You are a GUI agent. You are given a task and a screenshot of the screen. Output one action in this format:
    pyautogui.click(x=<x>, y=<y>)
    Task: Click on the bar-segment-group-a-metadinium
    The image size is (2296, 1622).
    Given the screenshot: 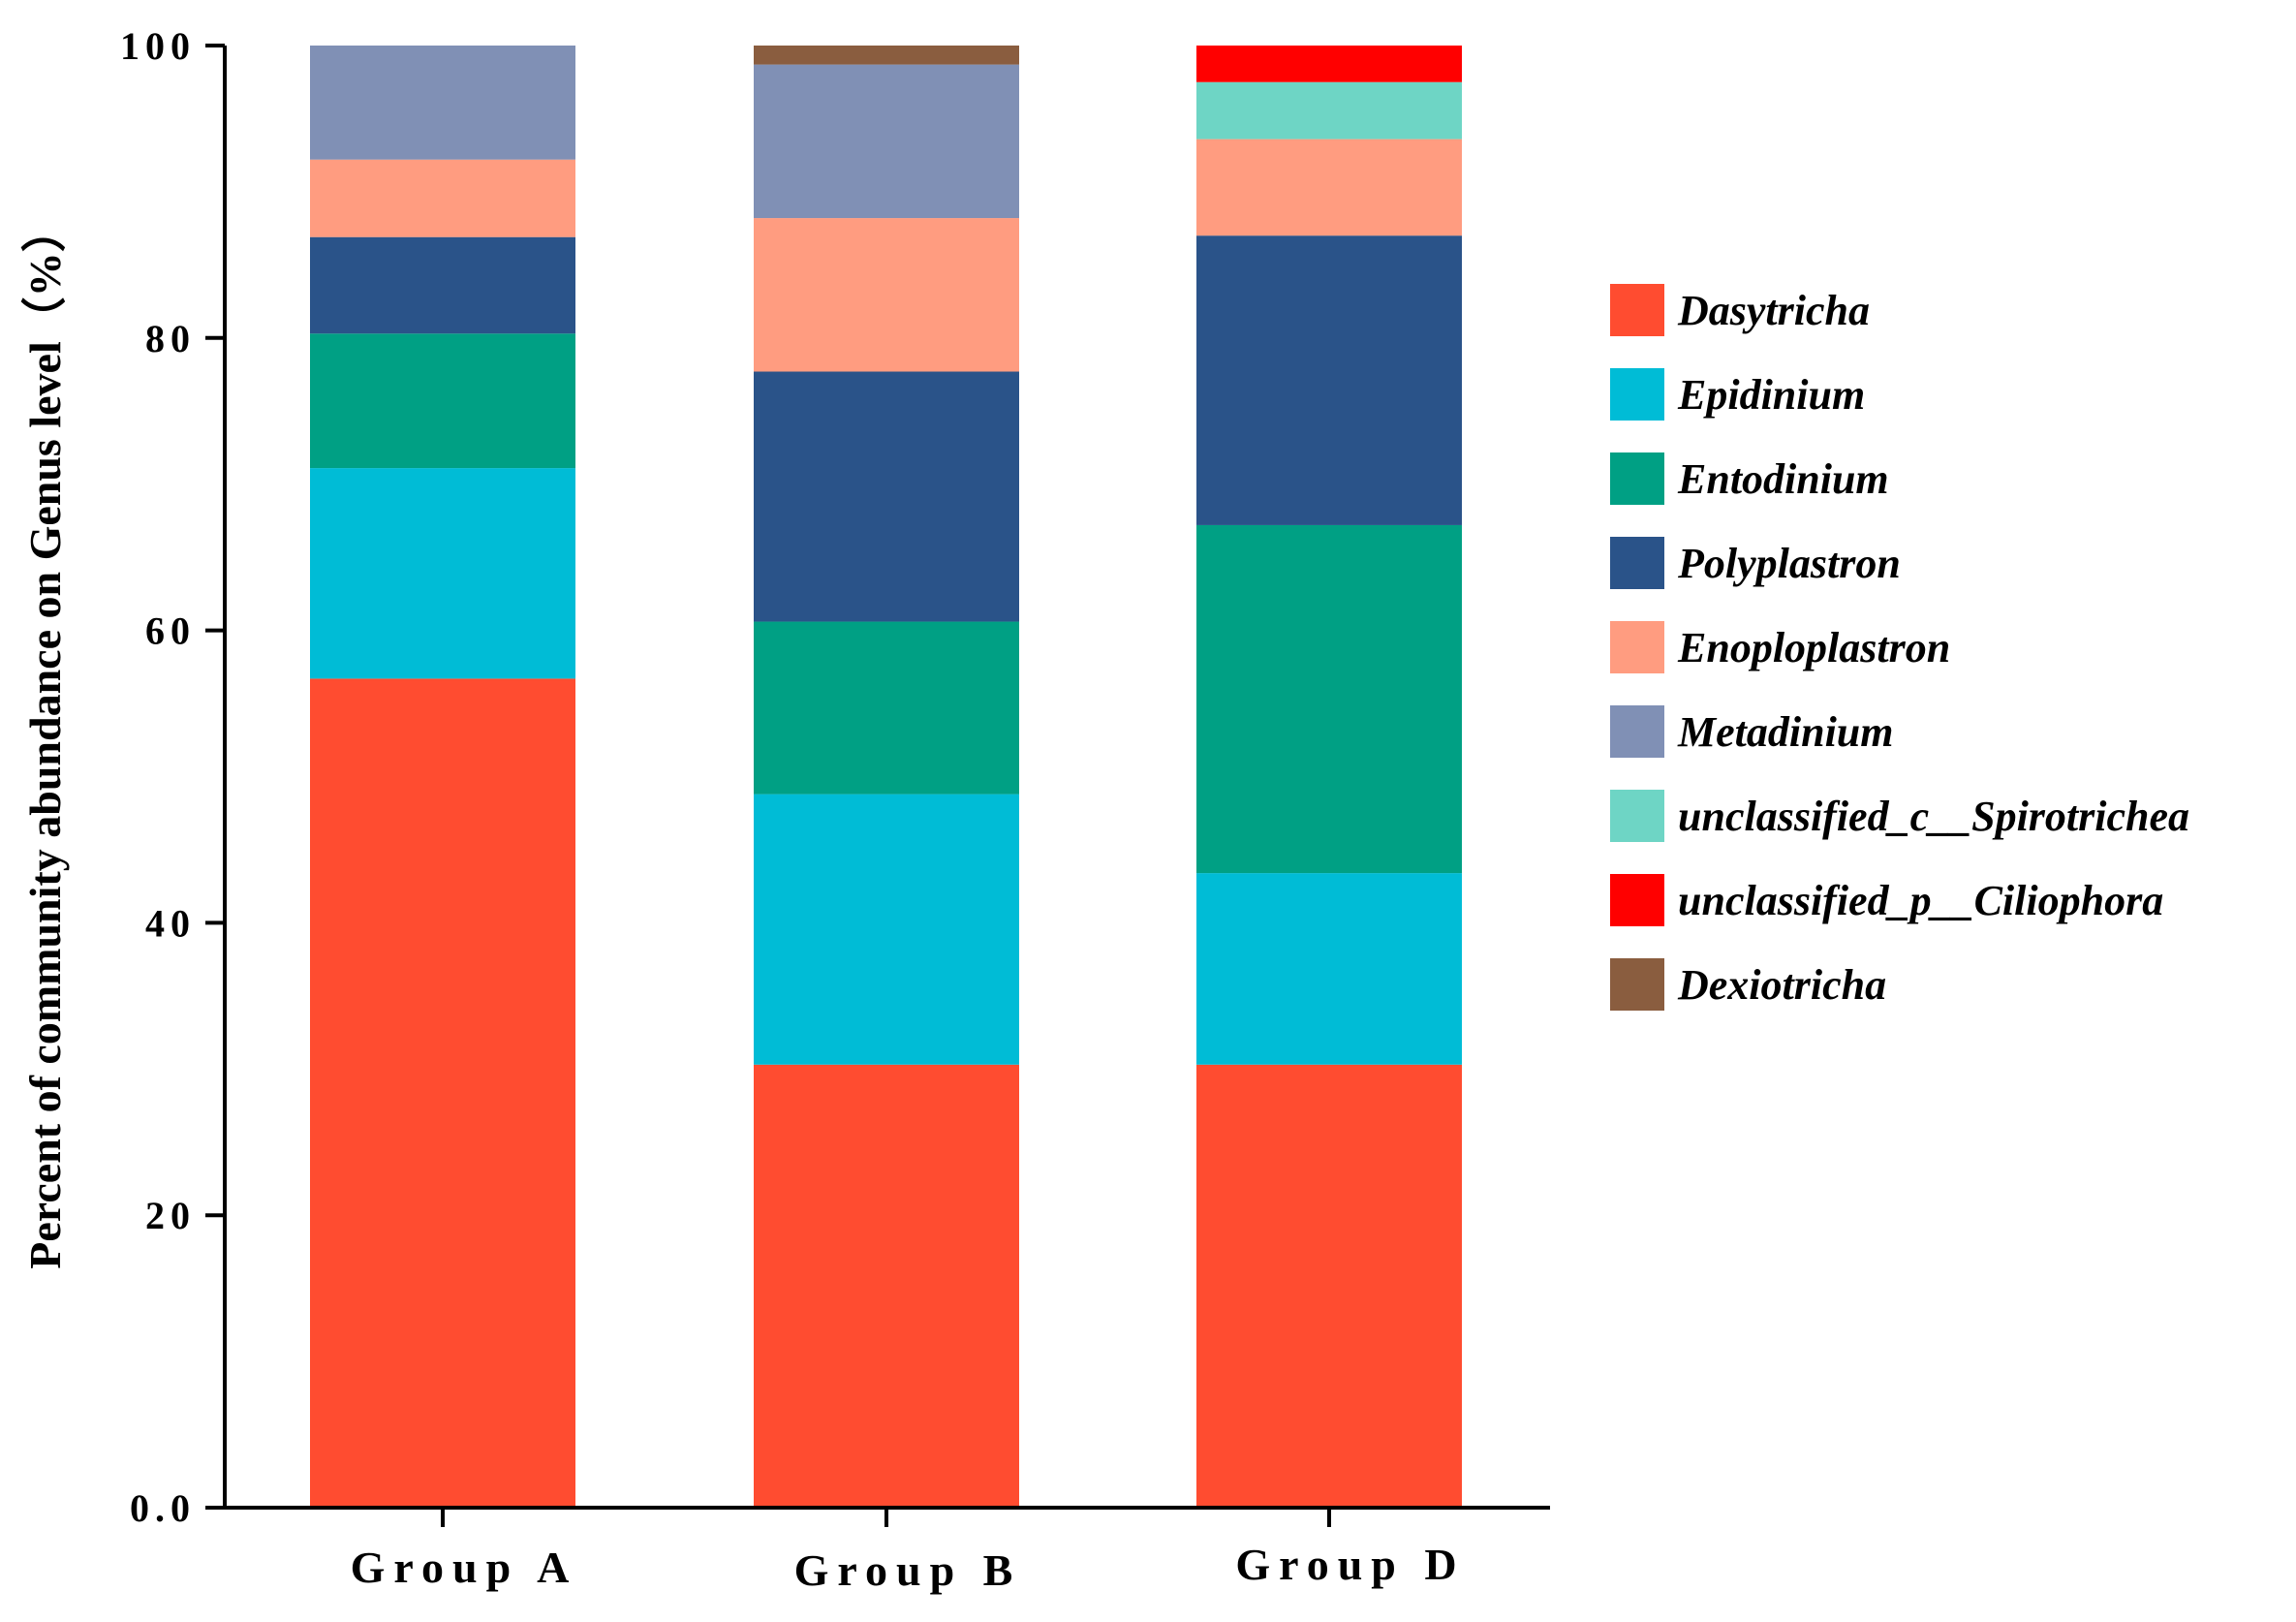 What is the action you would take?
    pyautogui.click(x=442, y=103)
    